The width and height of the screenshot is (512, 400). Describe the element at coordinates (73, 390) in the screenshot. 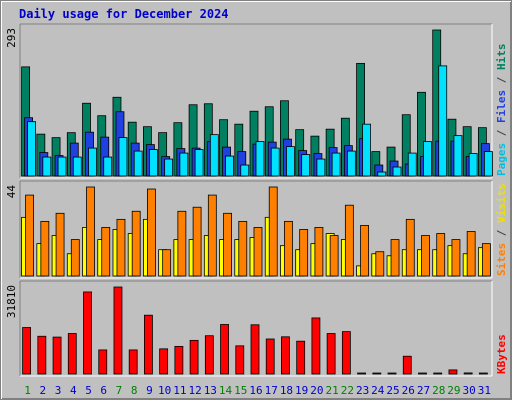

I see `x-tick-label: 4` at that location.